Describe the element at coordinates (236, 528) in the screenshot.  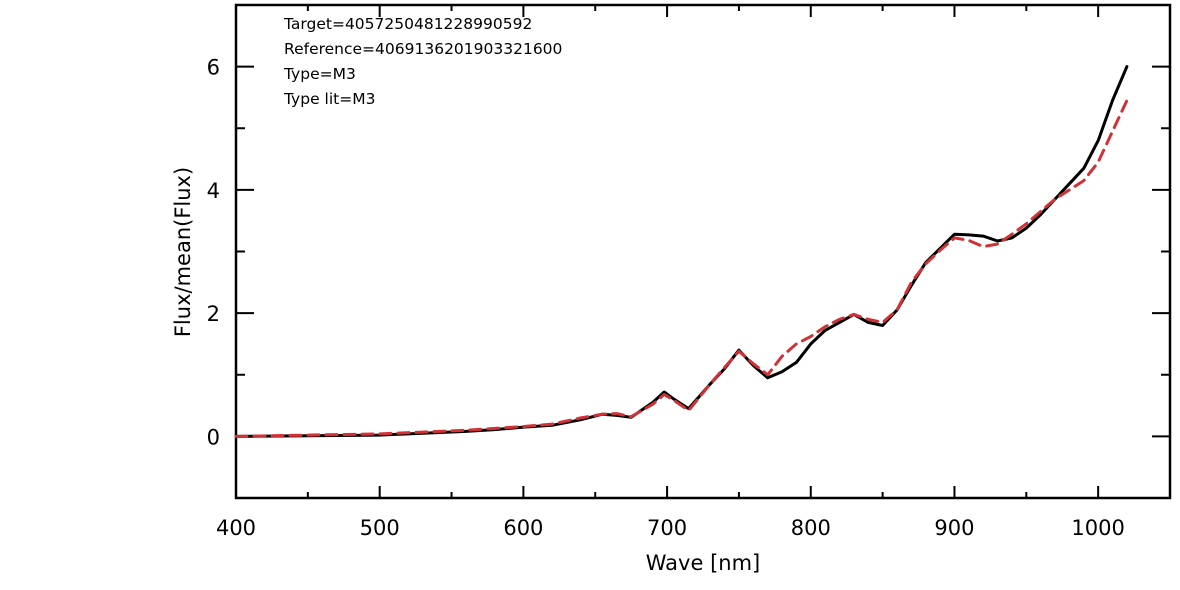
I see `x-tick-label: 400` at that location.